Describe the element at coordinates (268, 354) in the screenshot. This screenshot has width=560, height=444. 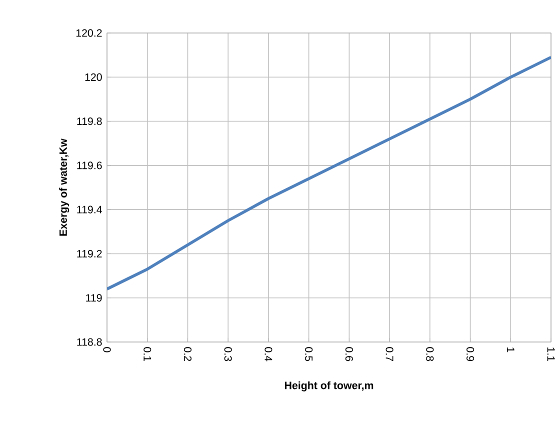
I see `x-tick-label: 0.4` at that location.